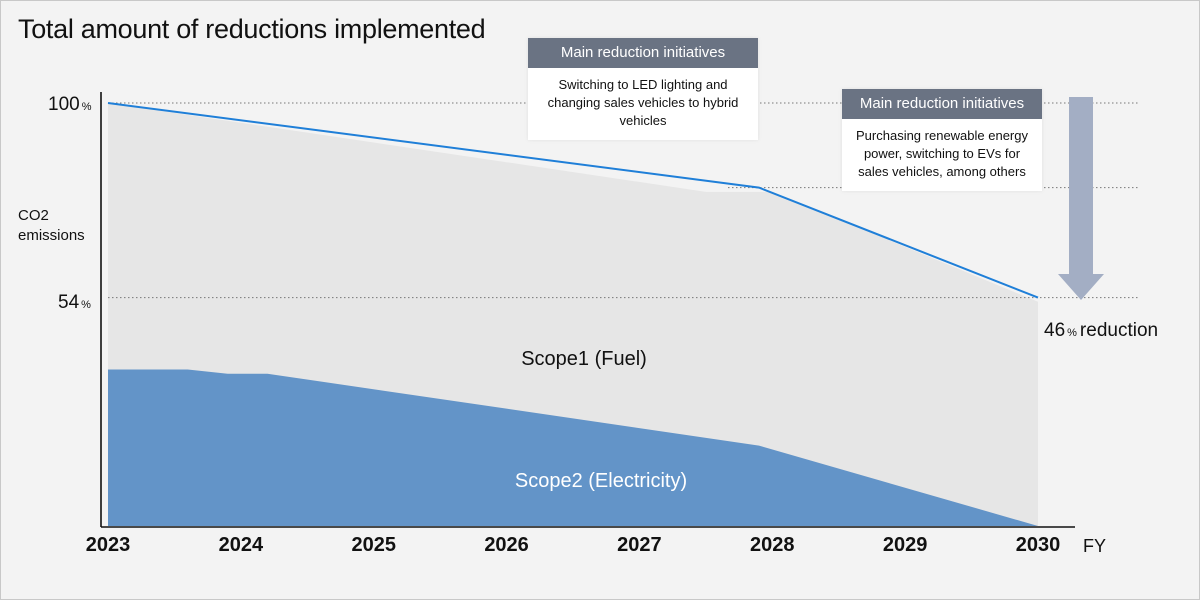  What do you see at coordinates (1072, 333) in the screenshot?
I see `reduction-unit: %` at bounding box center [1072, 333].